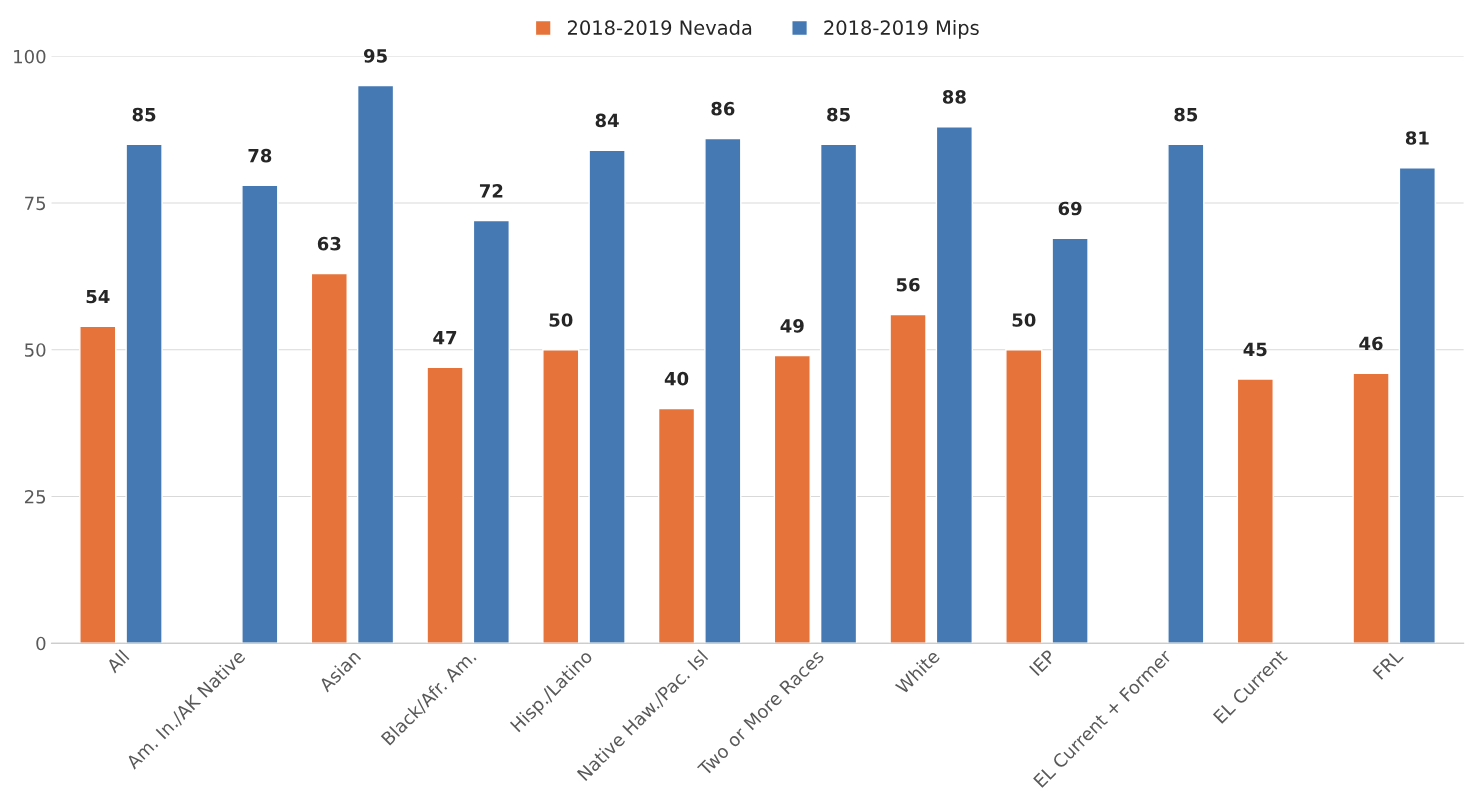  What do you see at coordinates (375, 56) in the screenshot?
I see `data-label: 95` at bounding box center [375, 56].